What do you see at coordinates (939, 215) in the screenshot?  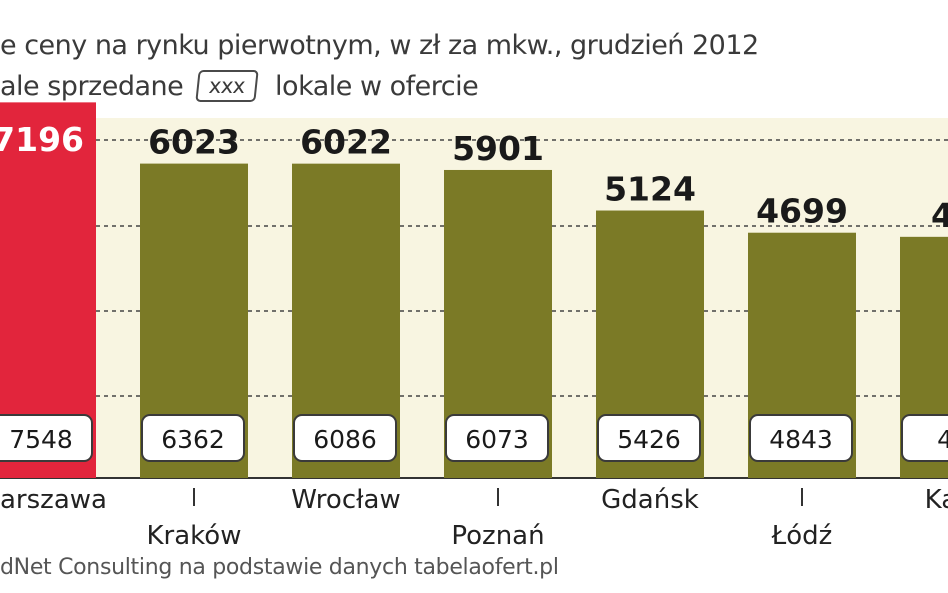 I see `value-label: 46` at bounding box center [939, 215].